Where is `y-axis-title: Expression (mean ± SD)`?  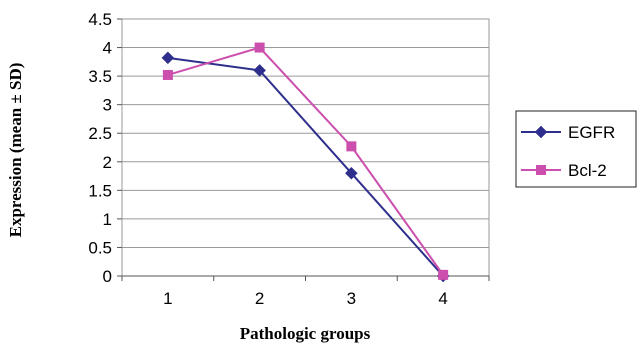 y-axis-title: Expression (mean ± SD) is located at coordinates (15, 150).